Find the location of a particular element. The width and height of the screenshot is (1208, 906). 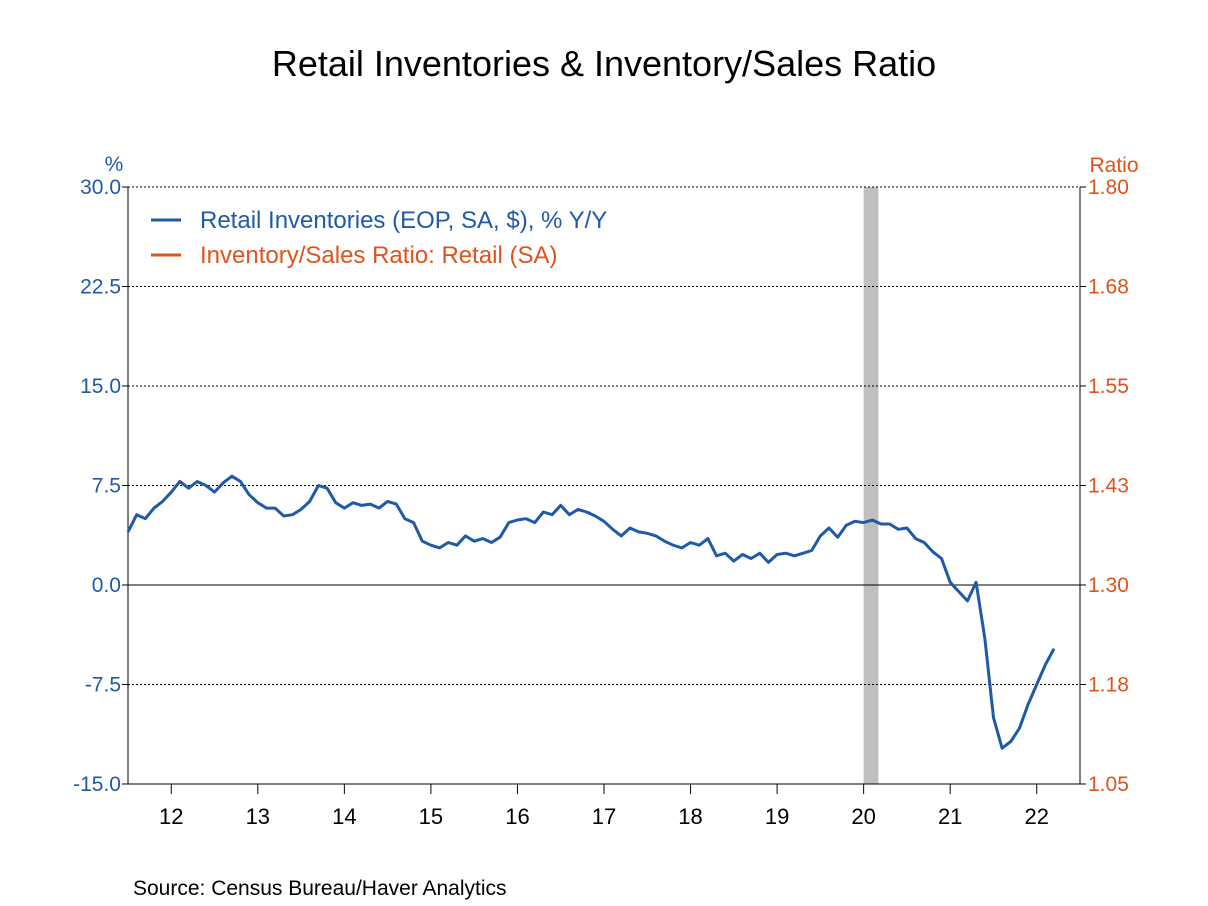

right-axis-label: Ratio is located at coordinates (1113, 165).